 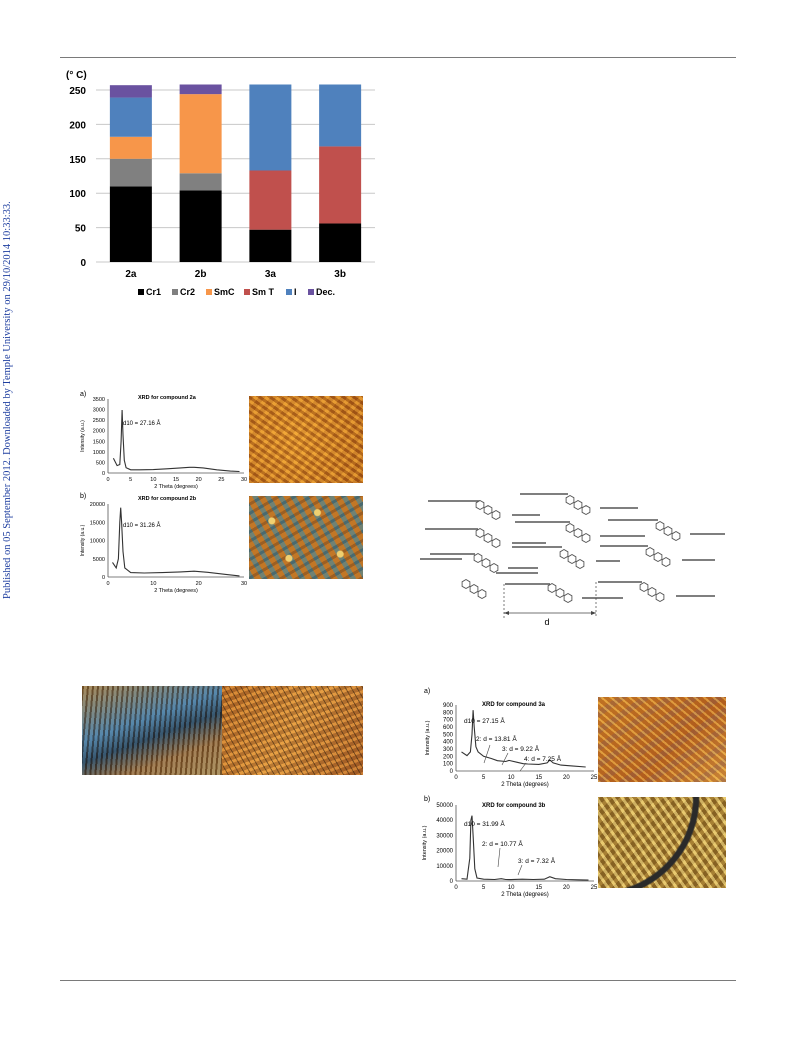 What do you see at coordinates (425, 842) in the screenshot?
I see `y-axis-title: Intensity (a.u.)` at bounding box center [425, 842].